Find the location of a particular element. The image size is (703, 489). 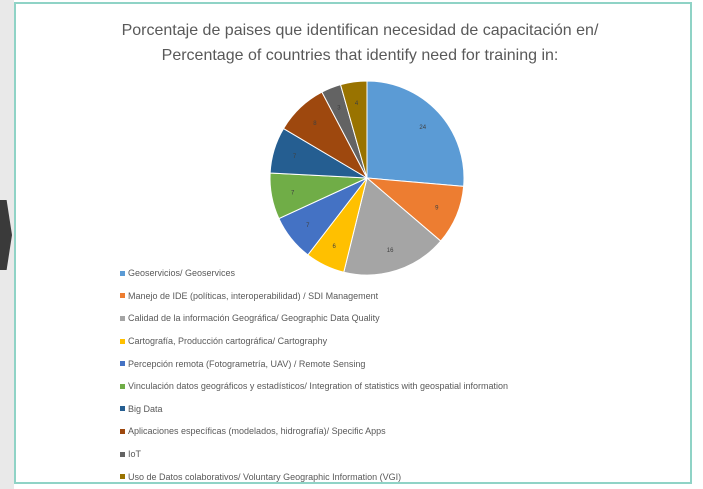

slice-data-label: 24 is located at coordinates (422, 128).